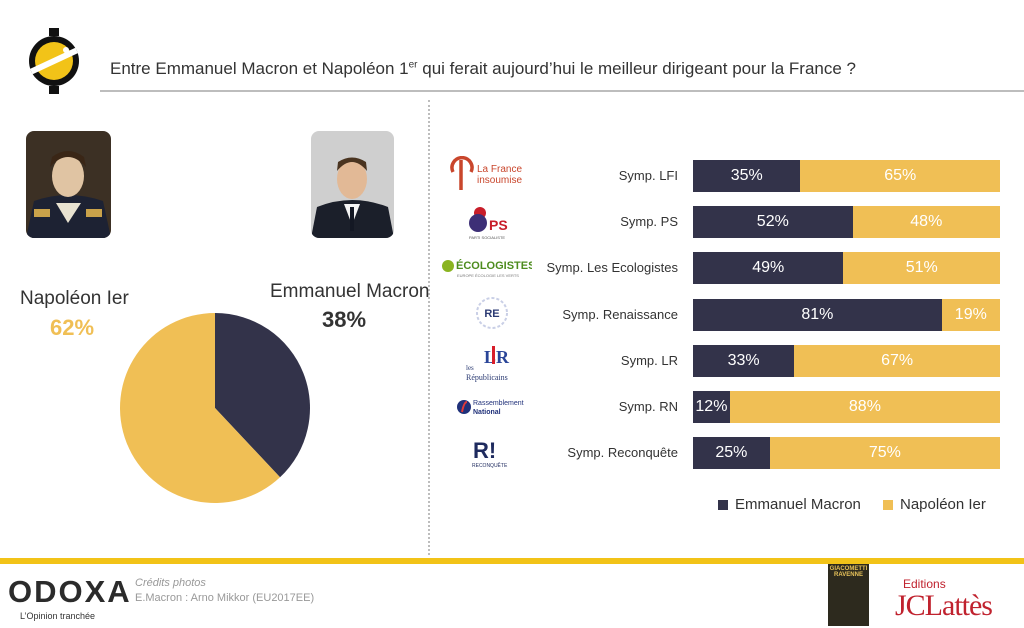  Describe the element at coordinates (512, 561) in the screenshot. I see `footer-accent-band` at that location.